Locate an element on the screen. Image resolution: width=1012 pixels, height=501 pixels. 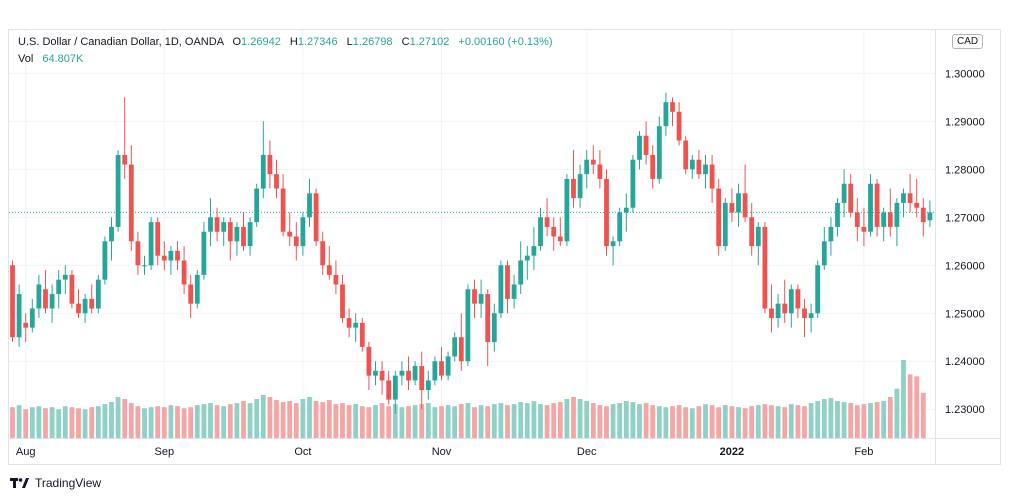
price-tick-label: 1.24000 is located at coordinates (965, 362).